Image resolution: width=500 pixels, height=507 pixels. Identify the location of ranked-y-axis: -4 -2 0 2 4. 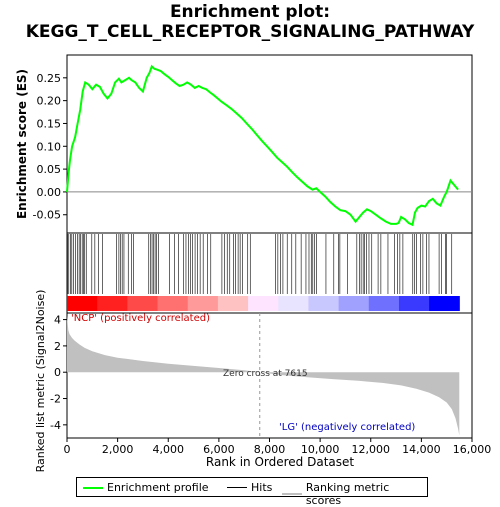
(58, 373).